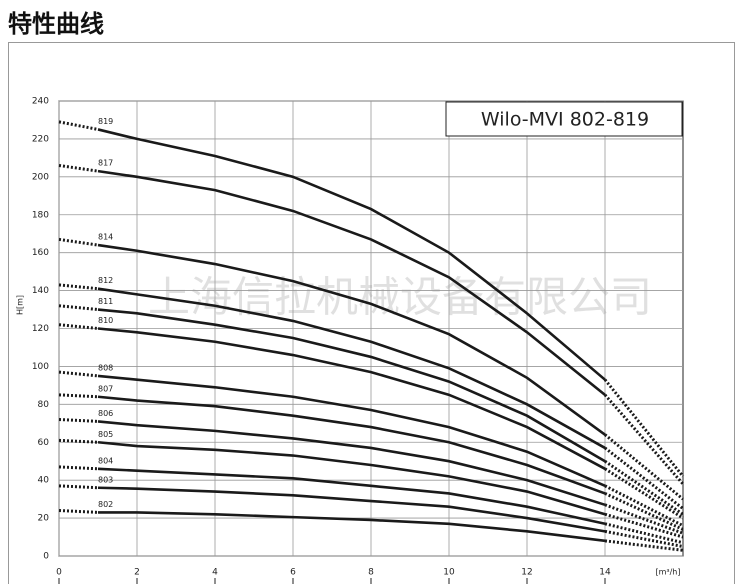 This screenshot has width=744, height=584. What do you see at coordinates (40, 215) in the screenshot?
I see `y-tick-label: 180` at bounding box center [40, 215].